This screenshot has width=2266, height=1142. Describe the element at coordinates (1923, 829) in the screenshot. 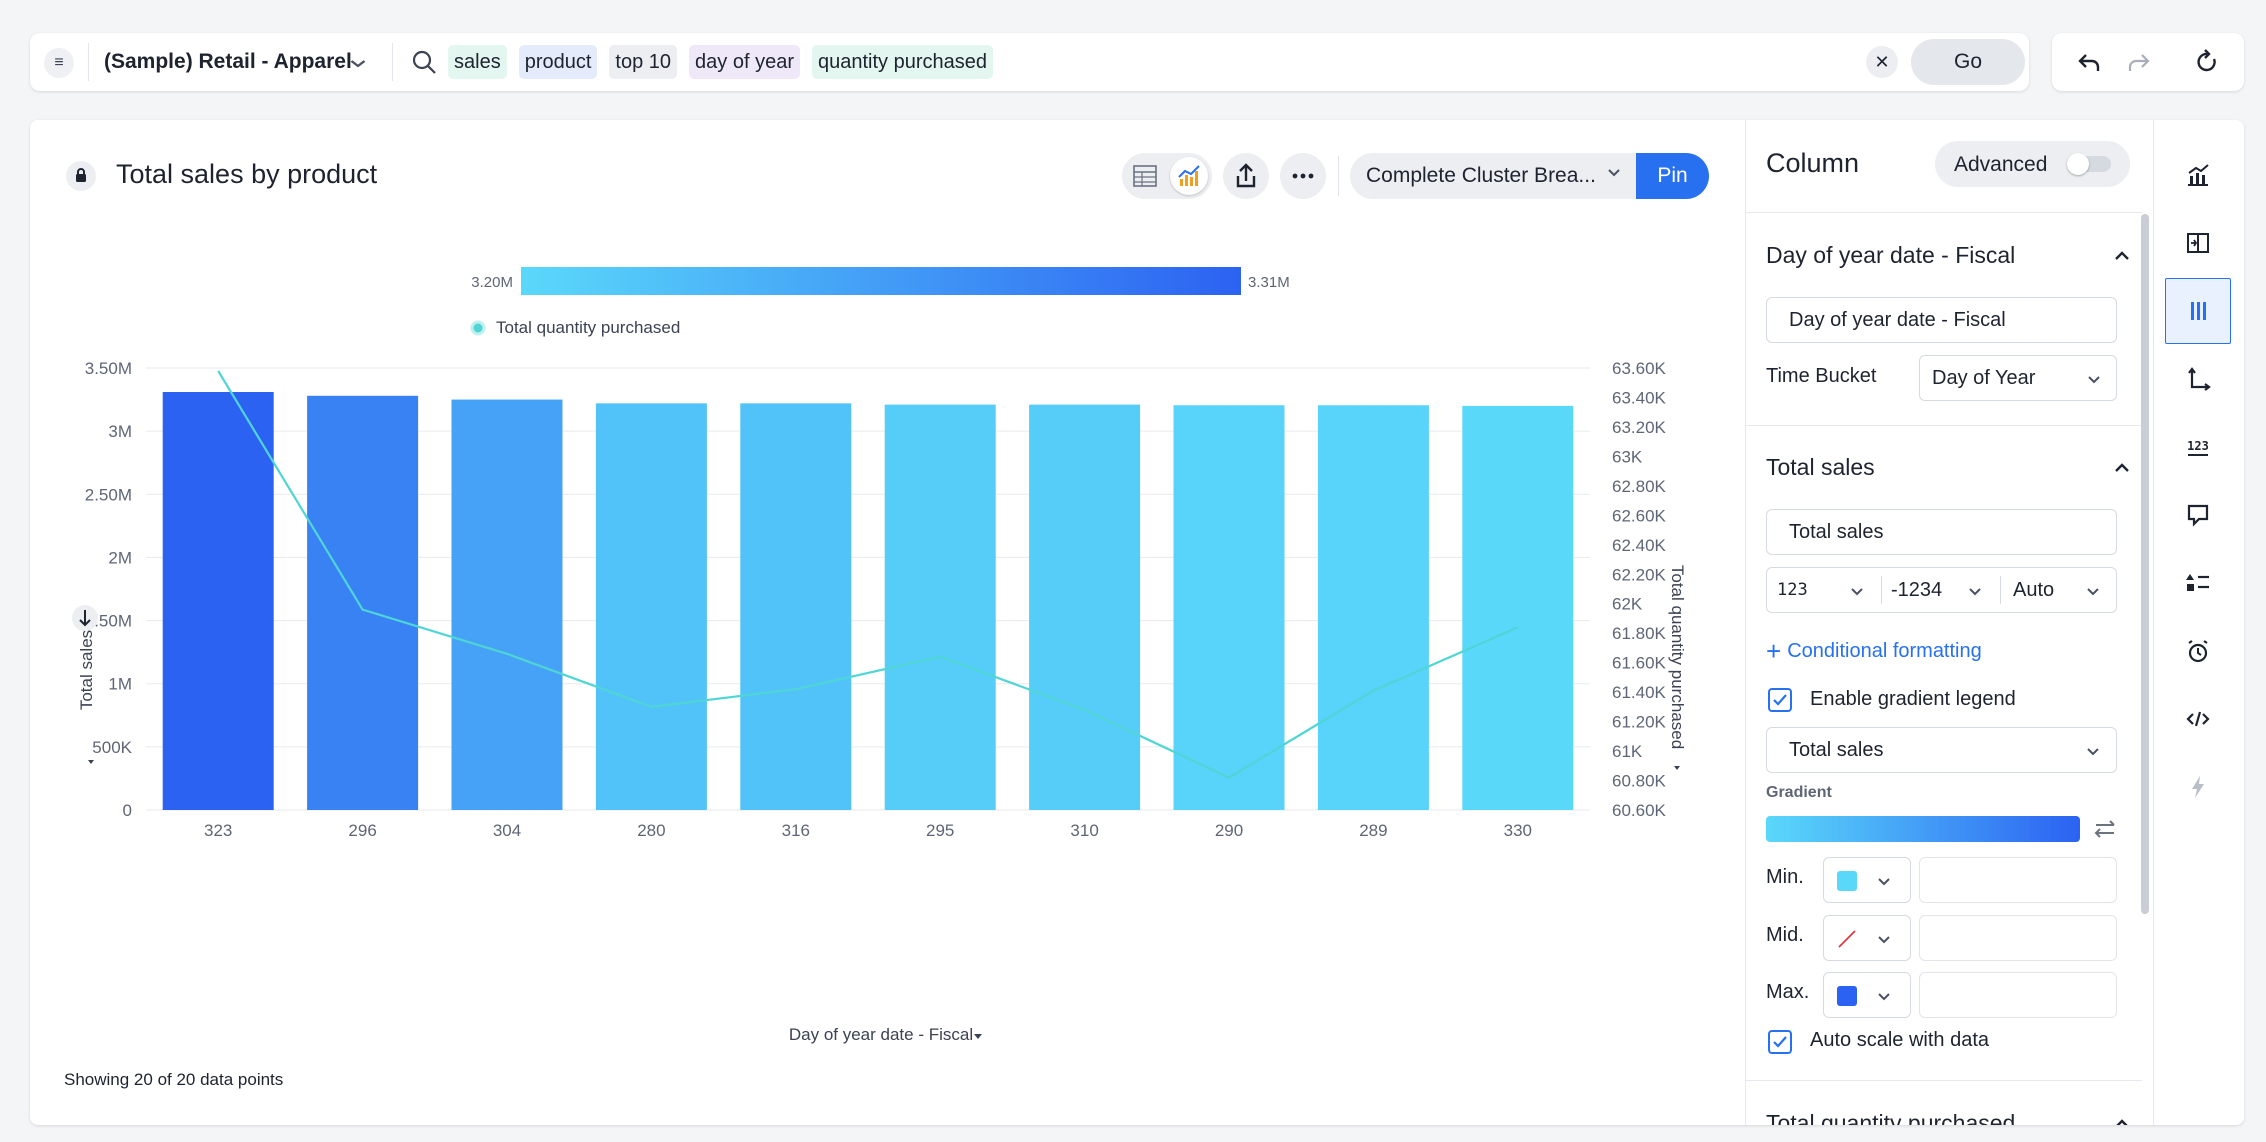

I see `gradient-preview` at that location.